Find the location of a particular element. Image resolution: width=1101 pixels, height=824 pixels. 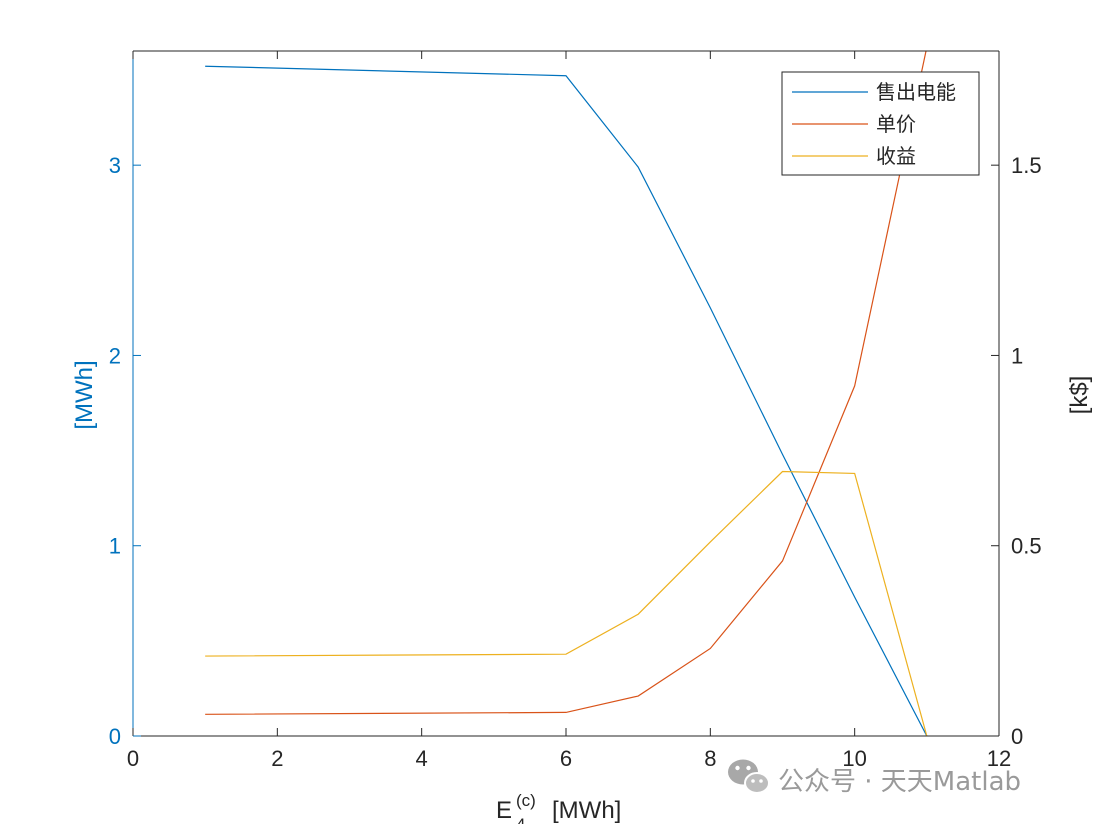

y-left-axis-label: [MWh] is located at coordinates (84, 394).